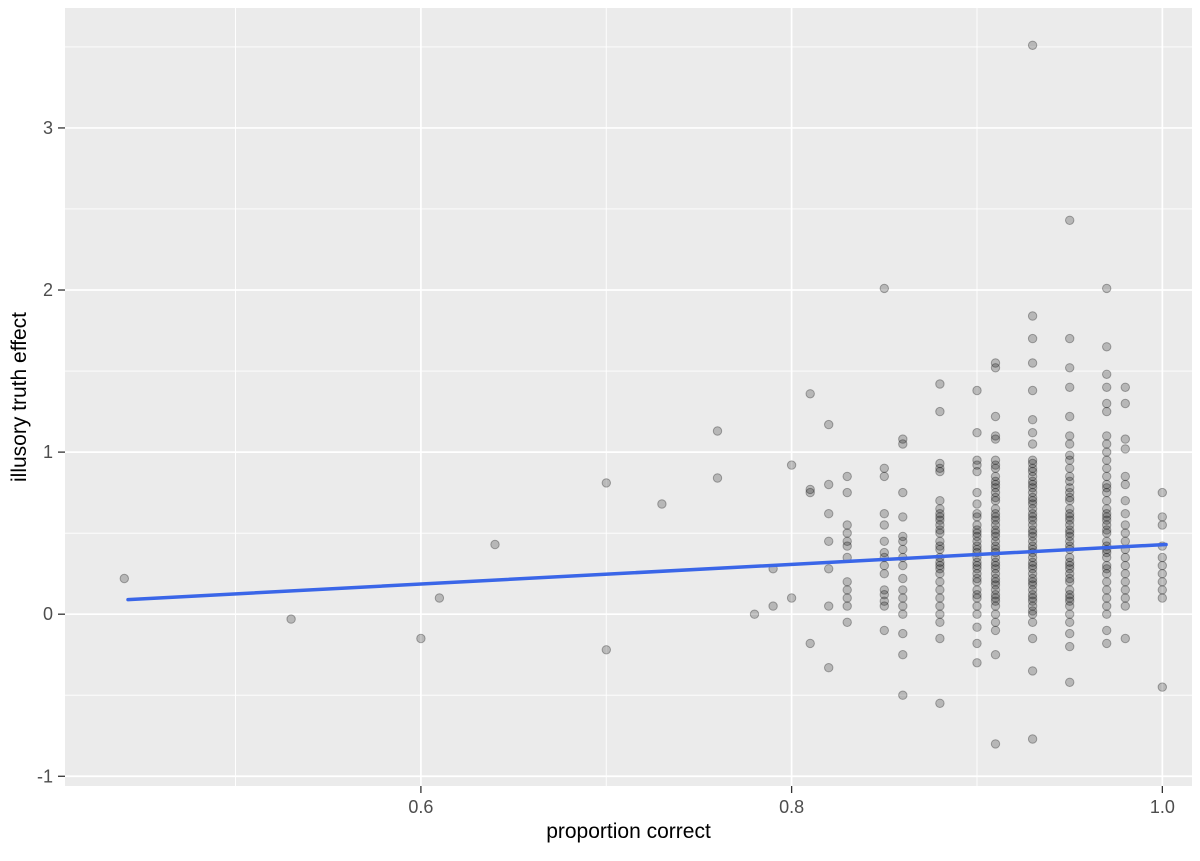 The width and height of the screenshot is (1200, 861). I want to click on y-tick-label: 0, so click(48, 614).